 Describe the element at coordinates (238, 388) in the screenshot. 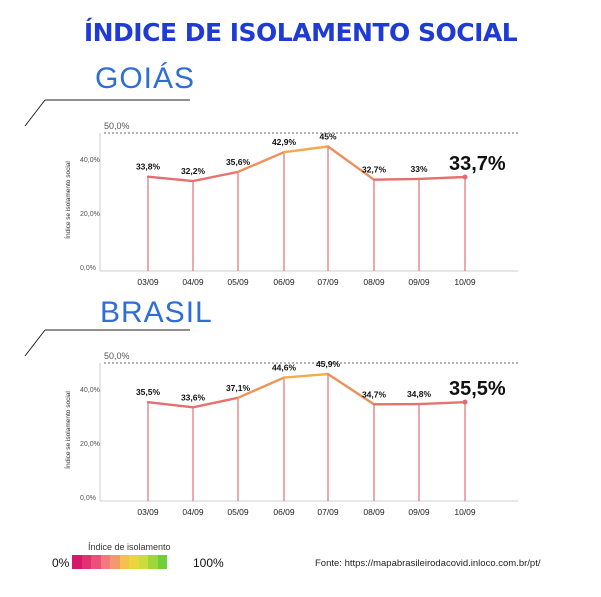

I see `data-label: 37,1%` at that location.